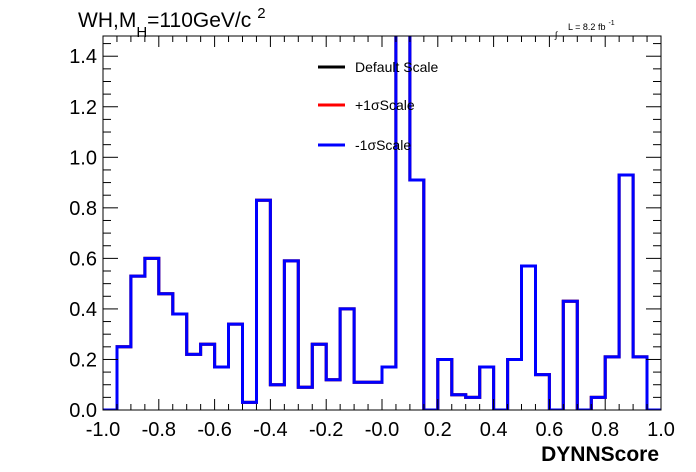 This screenshot has height=472, width=696. Describe the element at coordinates (83, 209) in the screenshot. I see `y-tick-label: 0.8` at that location.